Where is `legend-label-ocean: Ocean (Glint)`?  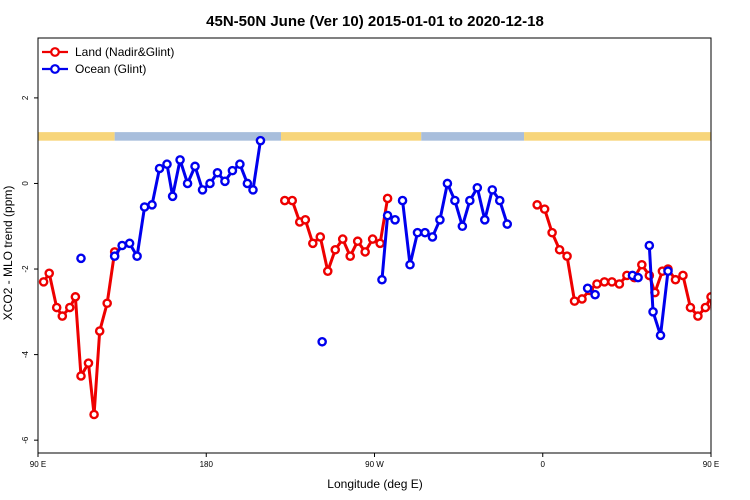 legend-label-ocean: Ocean (Glint) is located at coordinates (110, 69).